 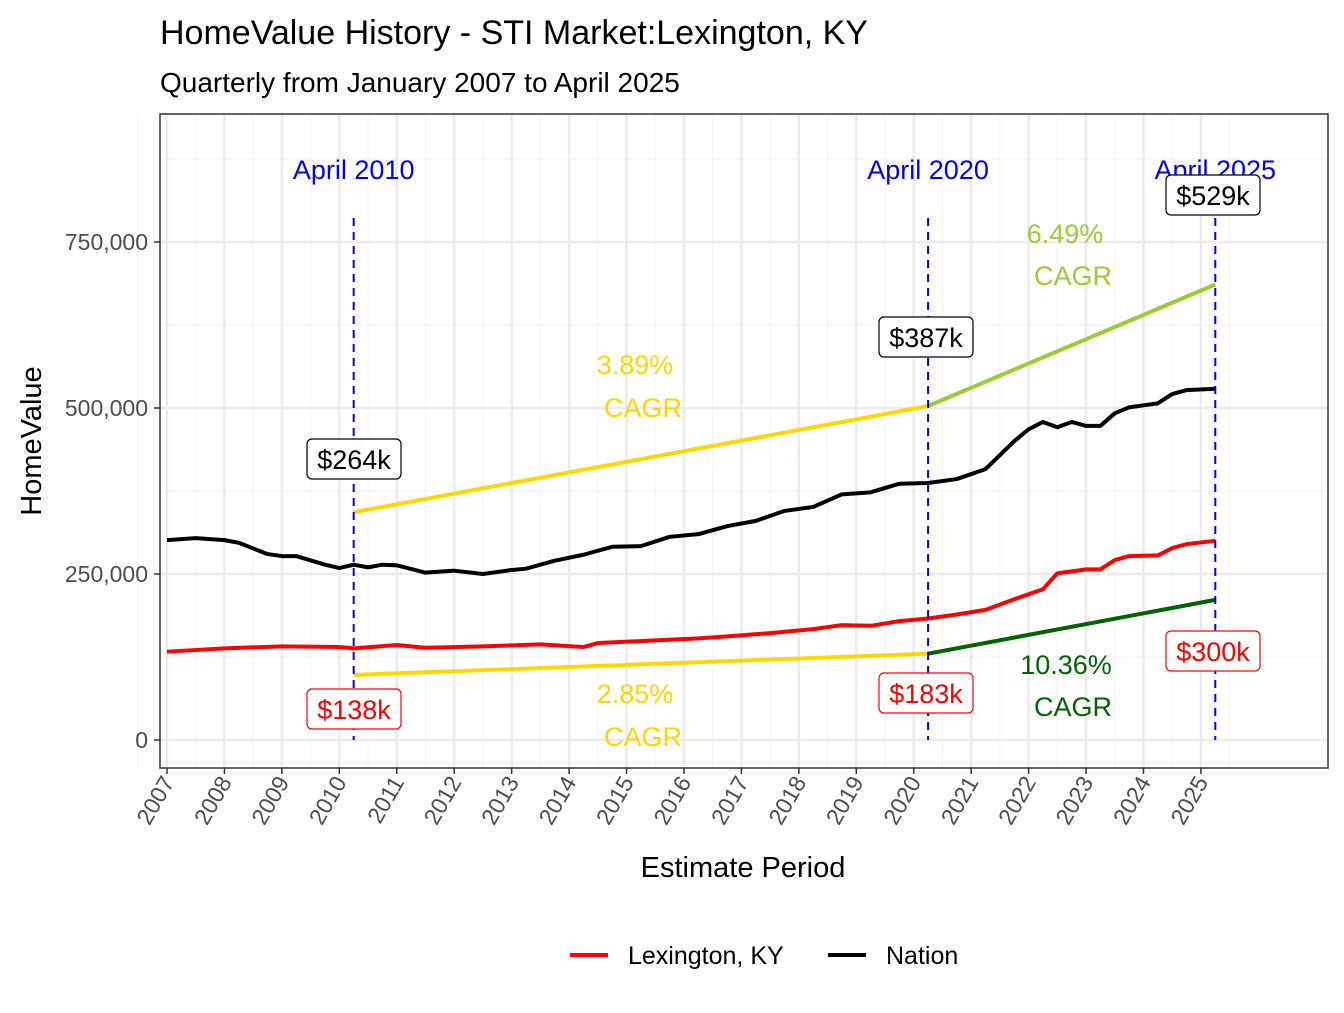 I want to click on cagr-percent-label: 10.36%, so click(x=1066, y=665).